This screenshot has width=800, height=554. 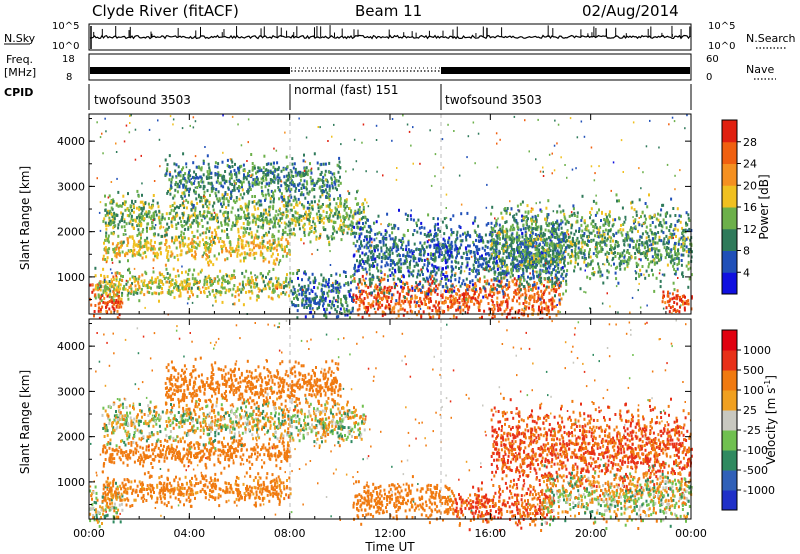 What do you see at coordinates (752, 430) in the screenshot?
I see `colorbar-tick-label: -25` at bounding box center [752, 430].